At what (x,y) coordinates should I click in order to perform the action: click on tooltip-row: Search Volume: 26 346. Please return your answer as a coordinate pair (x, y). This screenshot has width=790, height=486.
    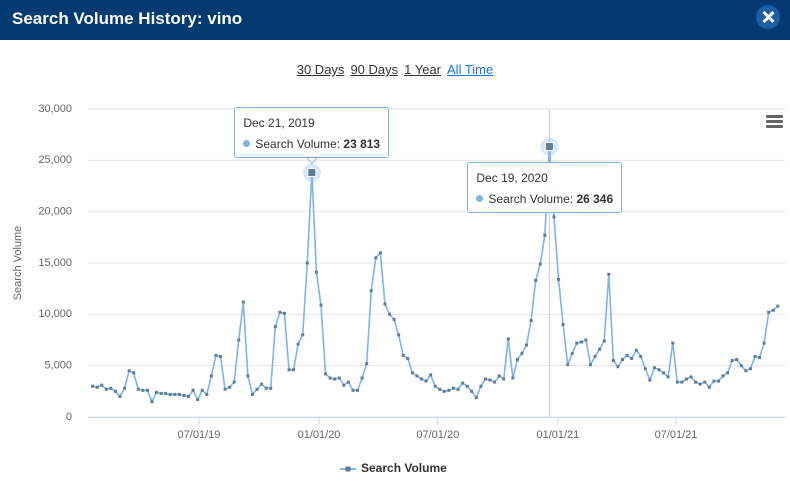
    Looking at the image, I should click on (544, 199).